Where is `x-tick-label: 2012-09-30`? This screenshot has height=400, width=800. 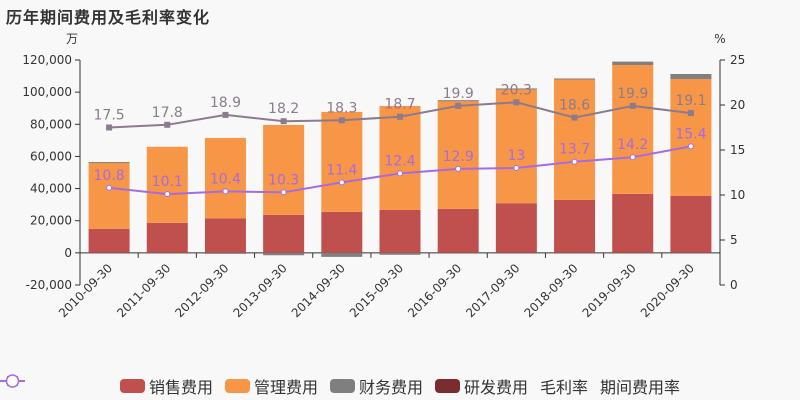
x-tick-label: 2012-09-30 is located at coordinates (201, 290).